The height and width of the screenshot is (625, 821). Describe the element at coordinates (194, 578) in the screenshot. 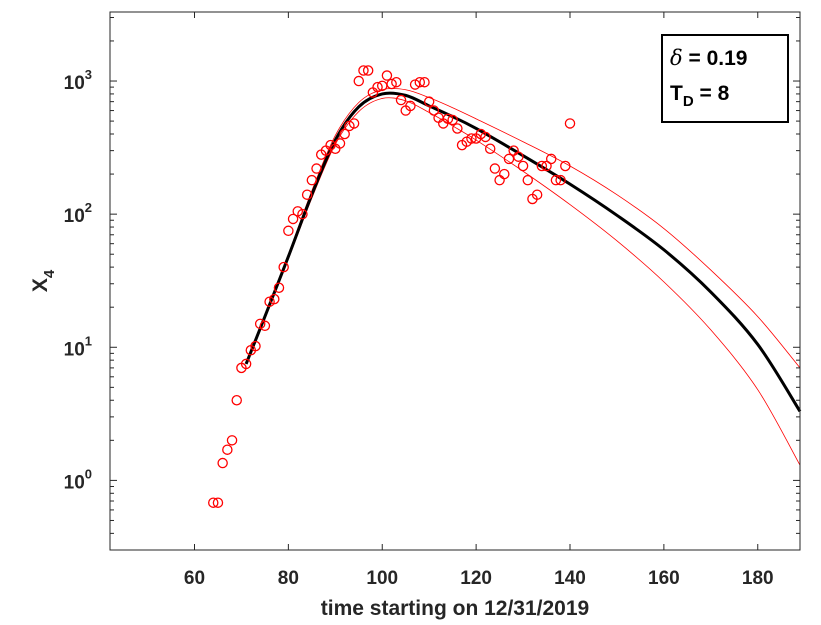

I see `x-tick-label-0: 60` at that location.